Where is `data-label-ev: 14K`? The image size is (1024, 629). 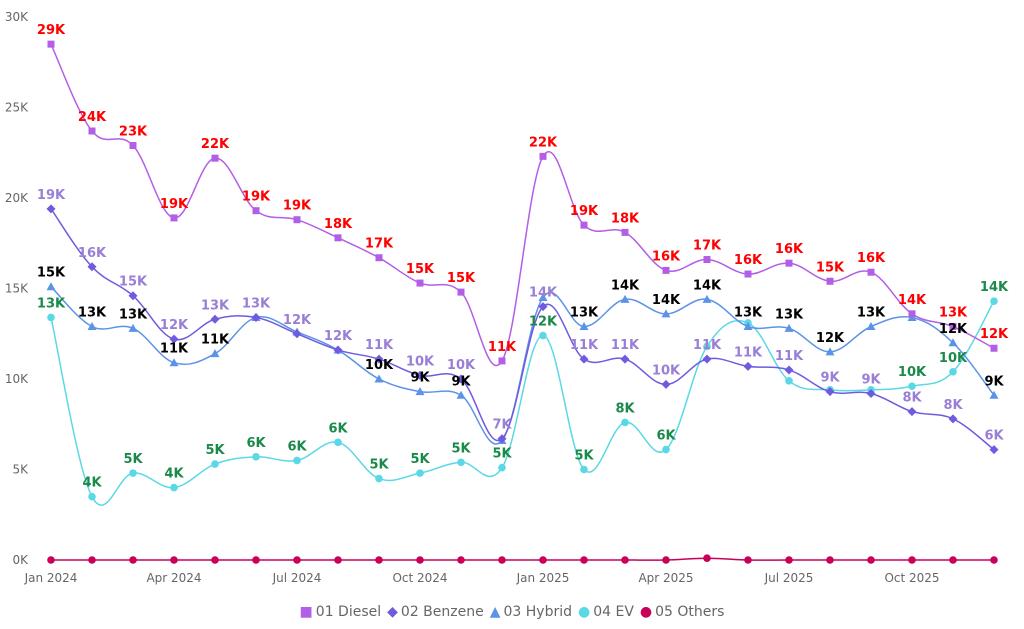 data-label-ev: 14K is located at coordinates (994, 287).